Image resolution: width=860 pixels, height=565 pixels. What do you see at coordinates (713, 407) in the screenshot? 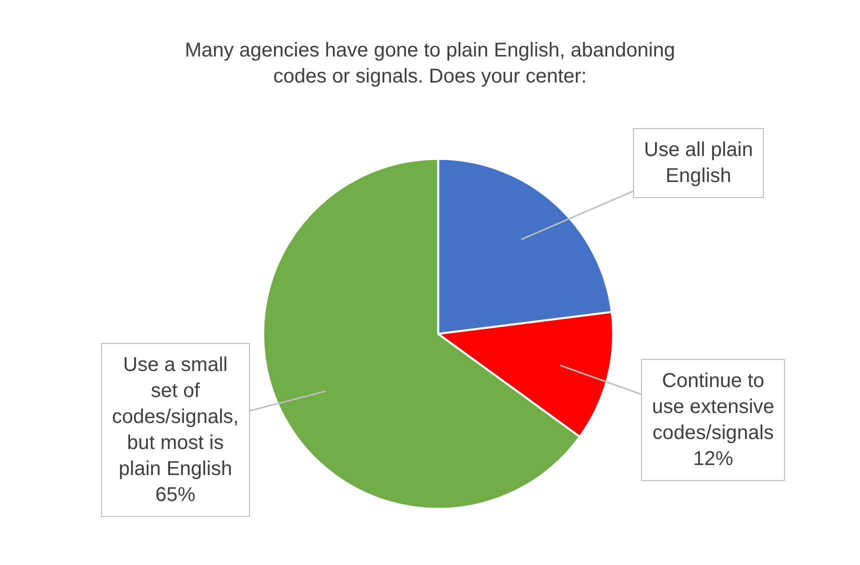
I see `slice-label: Continue to use extensive codes/signals` at bounding box center [713, 407].